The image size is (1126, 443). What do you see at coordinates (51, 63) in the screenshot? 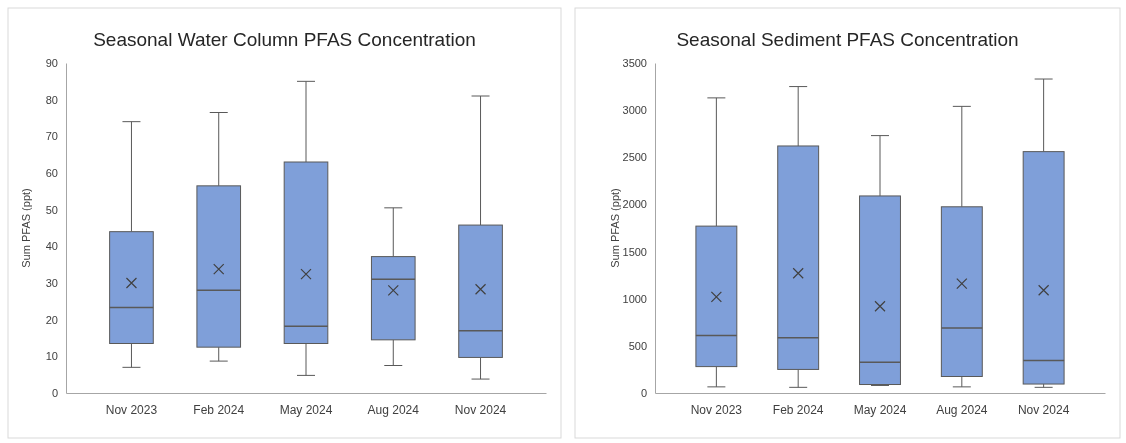
I see `y-tick-label: 90` at bounding box center [51, 63].